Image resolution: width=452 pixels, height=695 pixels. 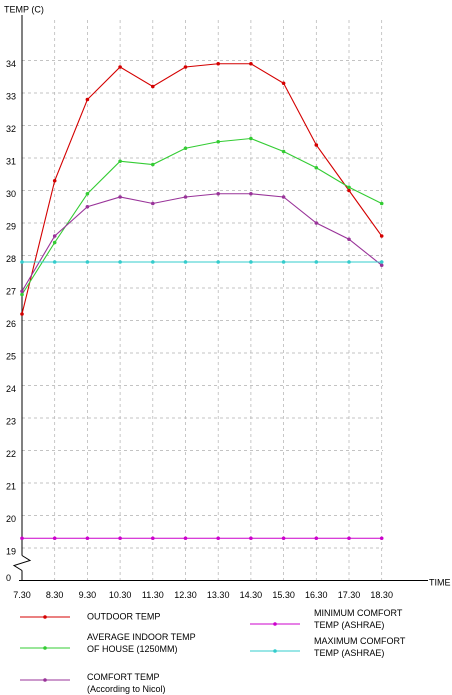 What do you see at coordinates (22, 563) in the screenshot?
I see `axis-break` at bounding box center [22, 563].